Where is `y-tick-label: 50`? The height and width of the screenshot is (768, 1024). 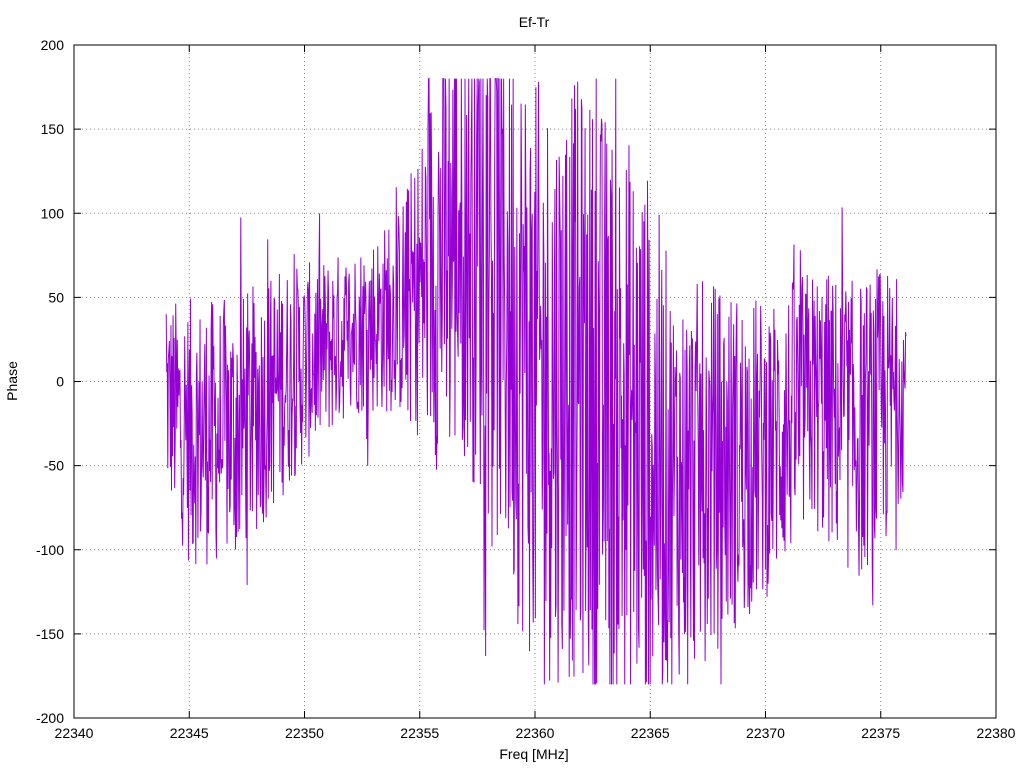
y-tick-label: 50 is located at coordinates (56, 297).